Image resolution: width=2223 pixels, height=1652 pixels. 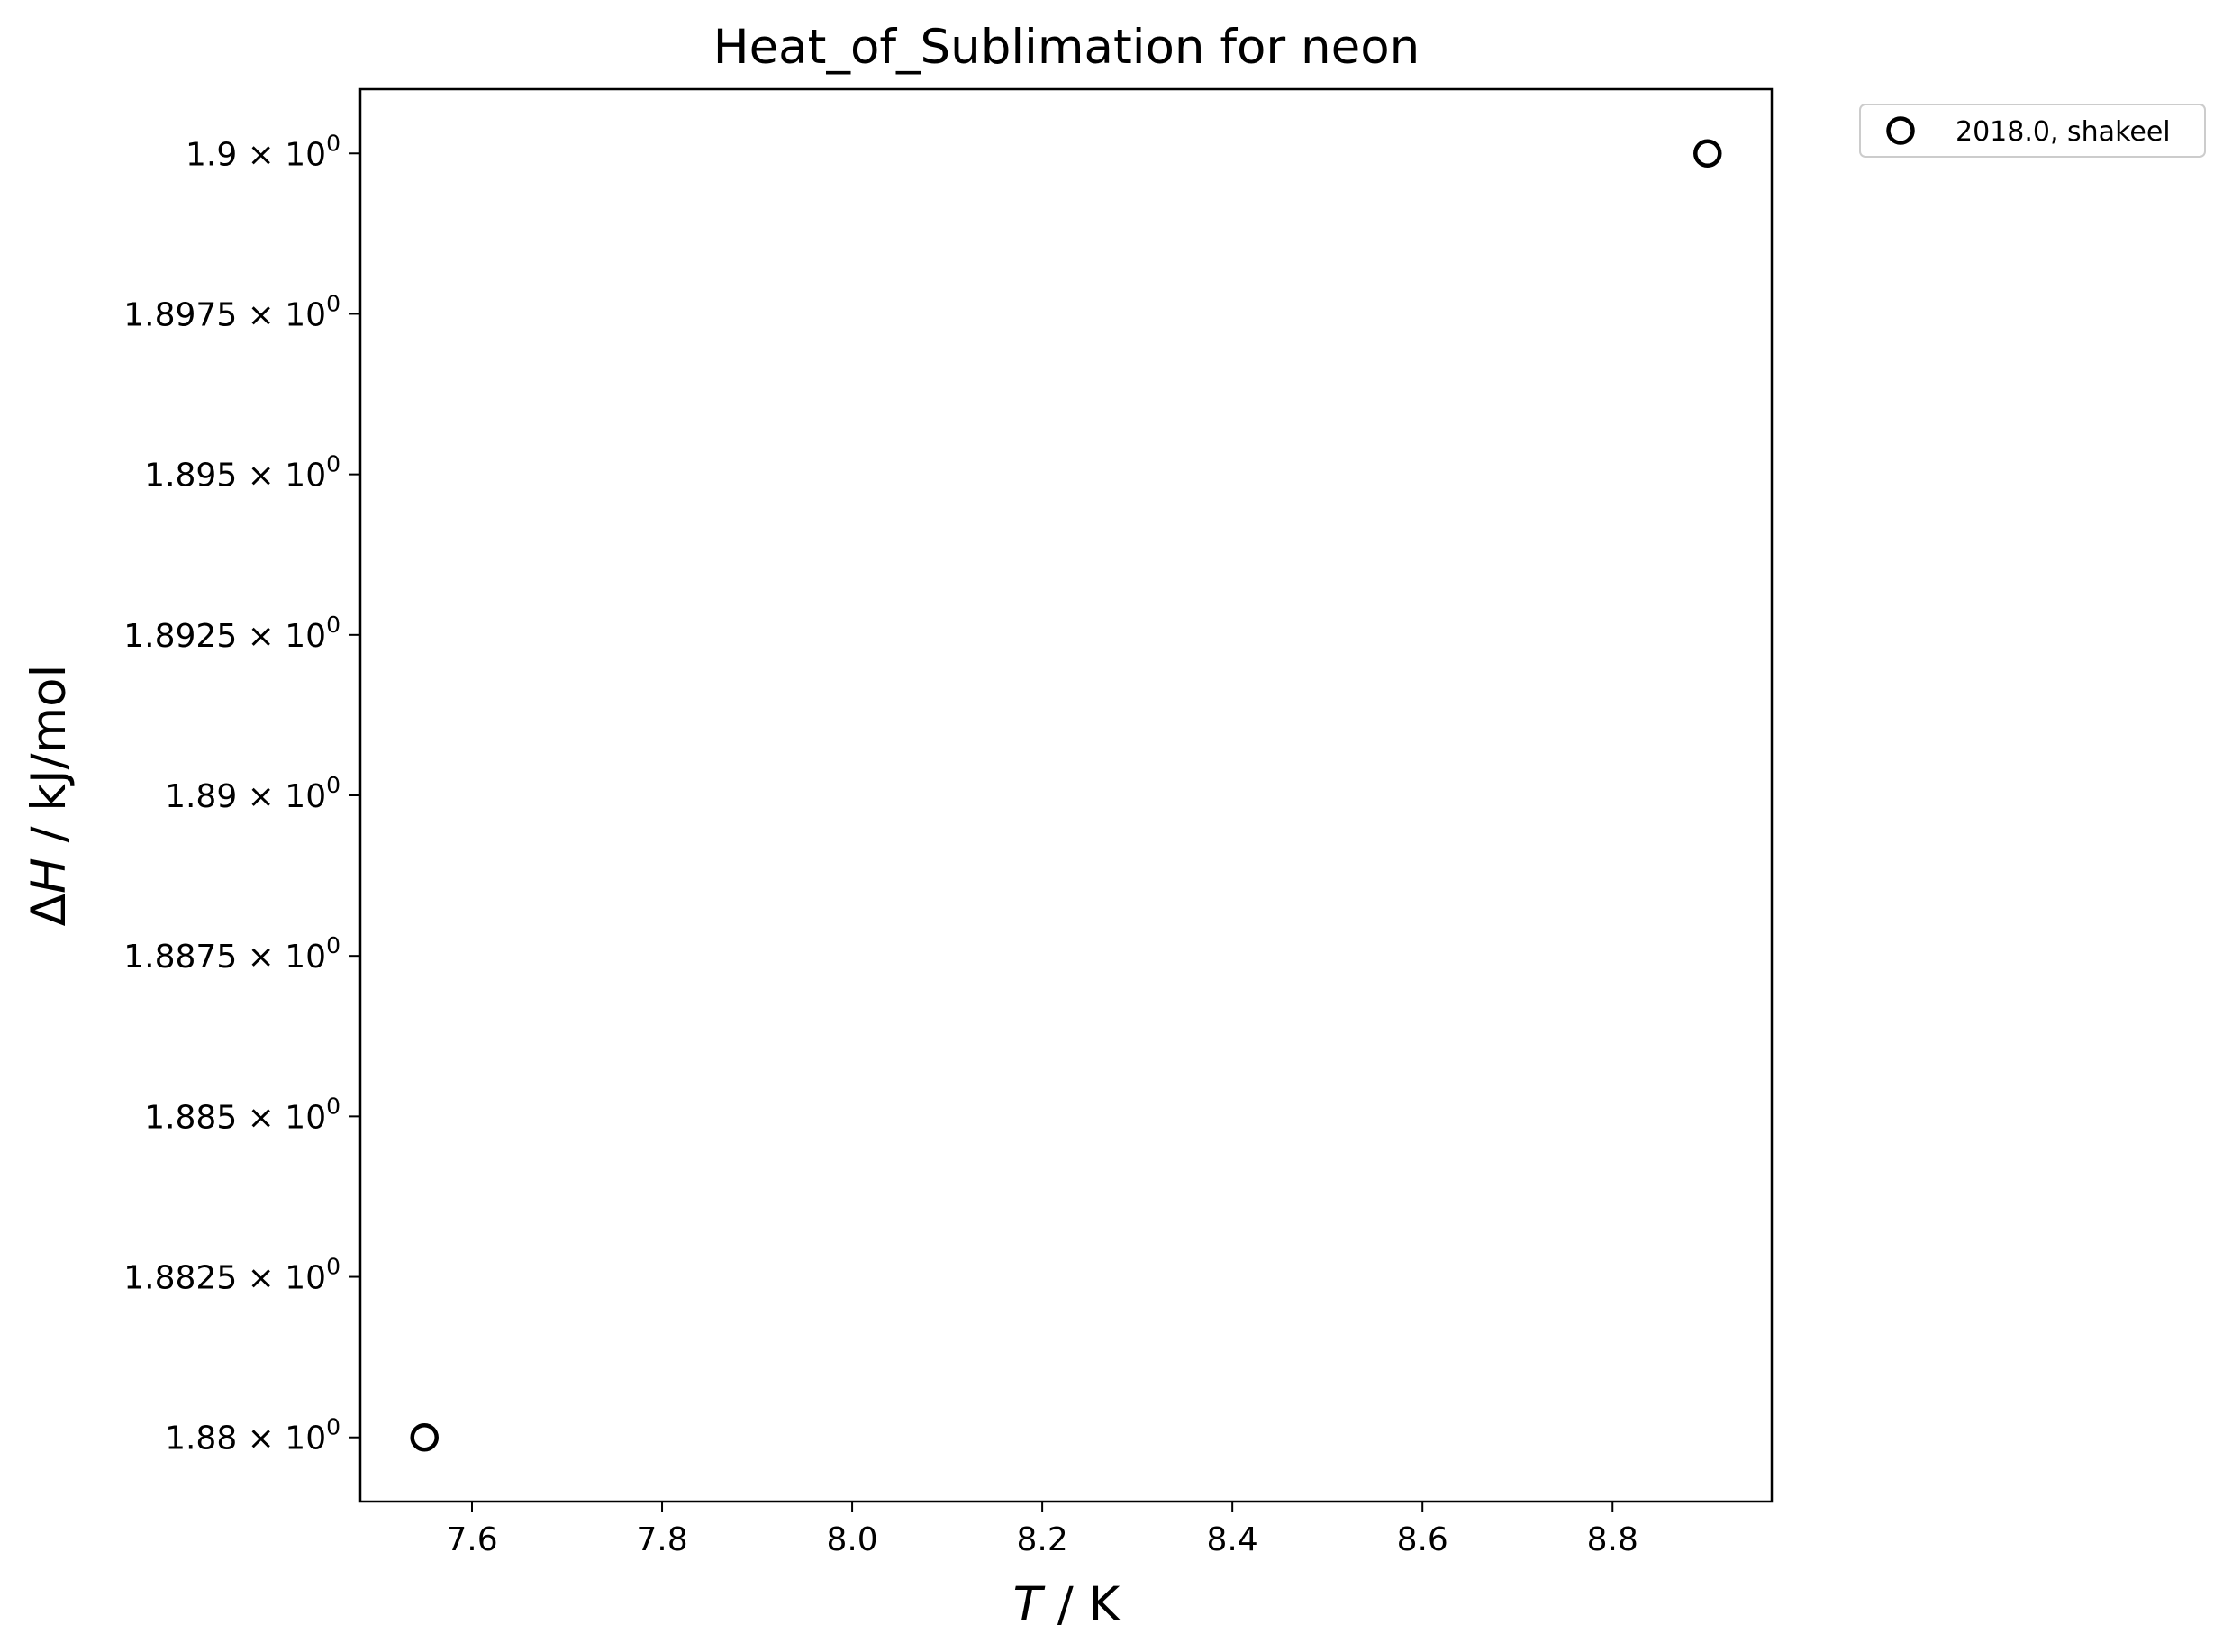 What do you see at coordinates (1067, 47) in the screenshot?
I see `chart-title: Heat_of_Sublimation for neon` at bounding box center [1067, 47].